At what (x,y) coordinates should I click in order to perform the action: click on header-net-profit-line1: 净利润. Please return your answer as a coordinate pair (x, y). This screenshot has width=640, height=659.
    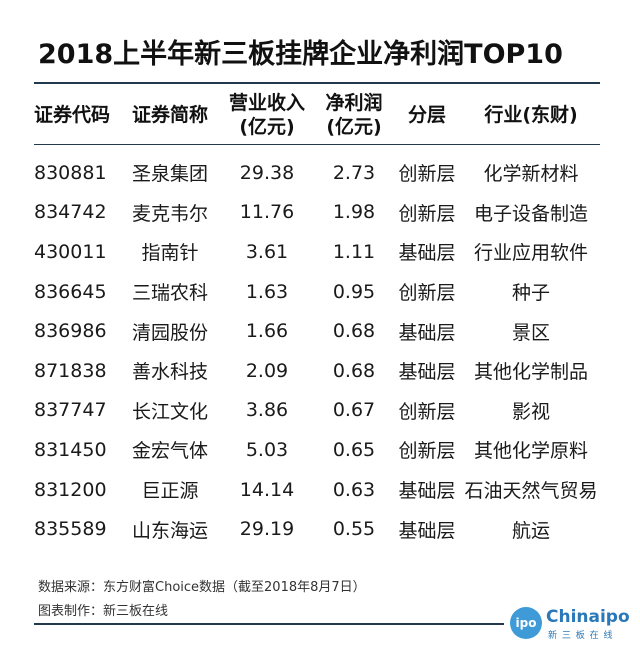
    Looking at the image, I should click on (354, 103).